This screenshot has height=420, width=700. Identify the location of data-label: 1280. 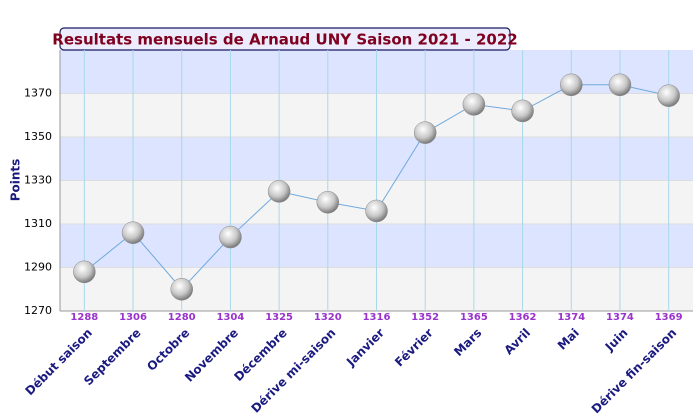
(182, 317).